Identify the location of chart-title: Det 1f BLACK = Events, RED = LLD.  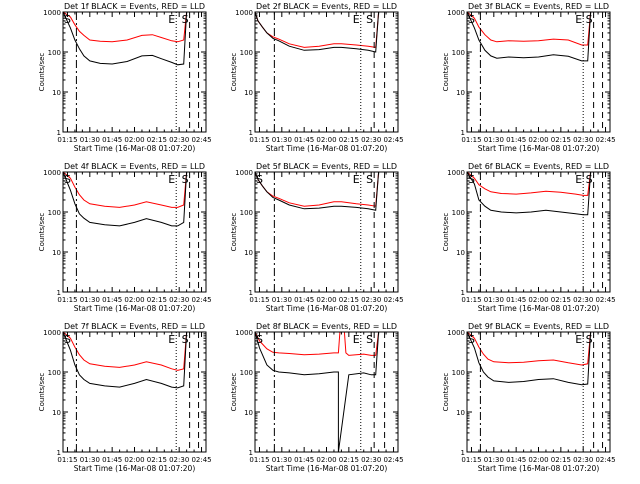
(134, 6).